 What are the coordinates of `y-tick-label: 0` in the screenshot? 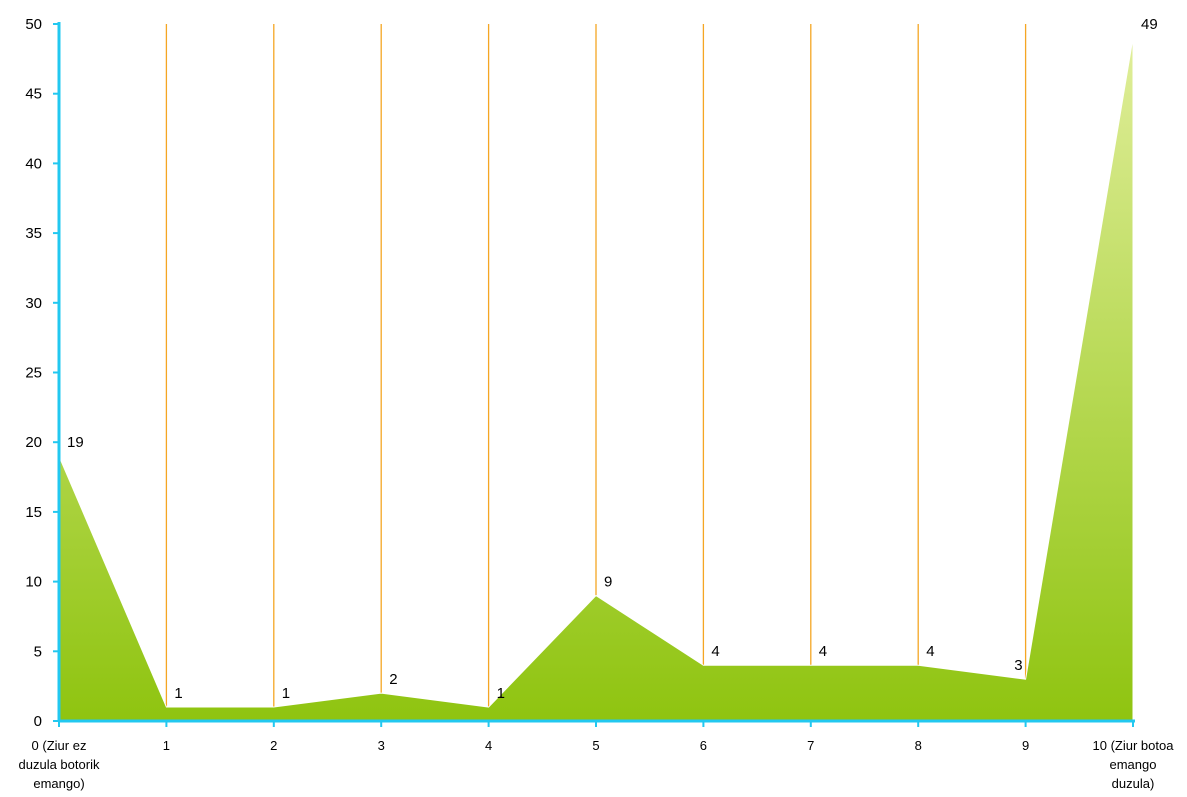 It's located at (38, 721).